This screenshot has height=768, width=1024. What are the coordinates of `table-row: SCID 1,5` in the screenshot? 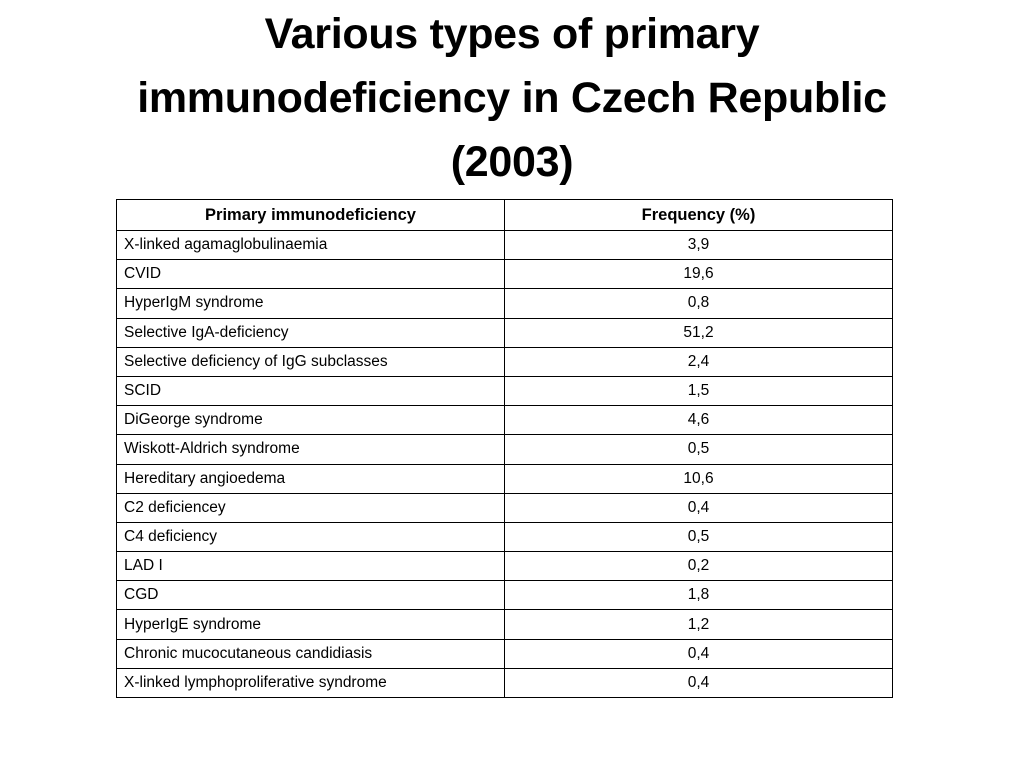 It's located at (504, 391).